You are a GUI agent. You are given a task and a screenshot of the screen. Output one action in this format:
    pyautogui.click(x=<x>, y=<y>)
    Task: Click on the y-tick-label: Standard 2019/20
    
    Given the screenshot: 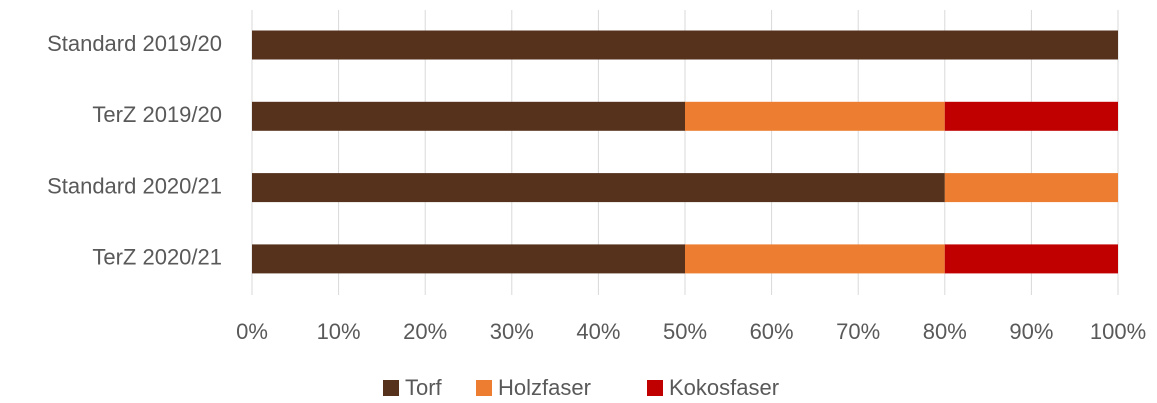 What is the action you would take?
    pyautogui.click(x=134, y=43)
    